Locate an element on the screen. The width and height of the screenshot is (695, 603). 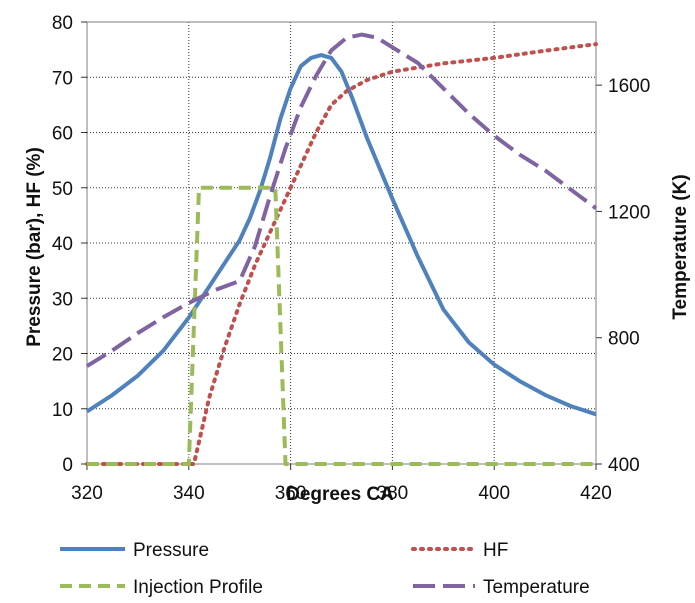
x-tick-label: 420 is located at coordinates (596, 493).